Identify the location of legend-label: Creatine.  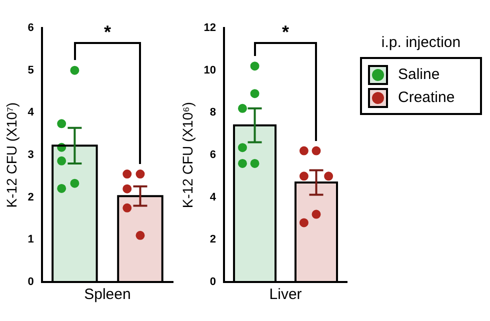
(426, 97).